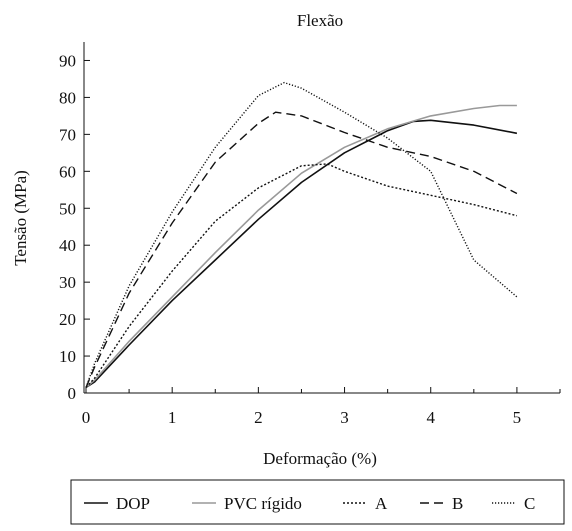 The image size is (572, 531). I want to click on y-axis-label: Tensão (MPa), so click(20, 218).